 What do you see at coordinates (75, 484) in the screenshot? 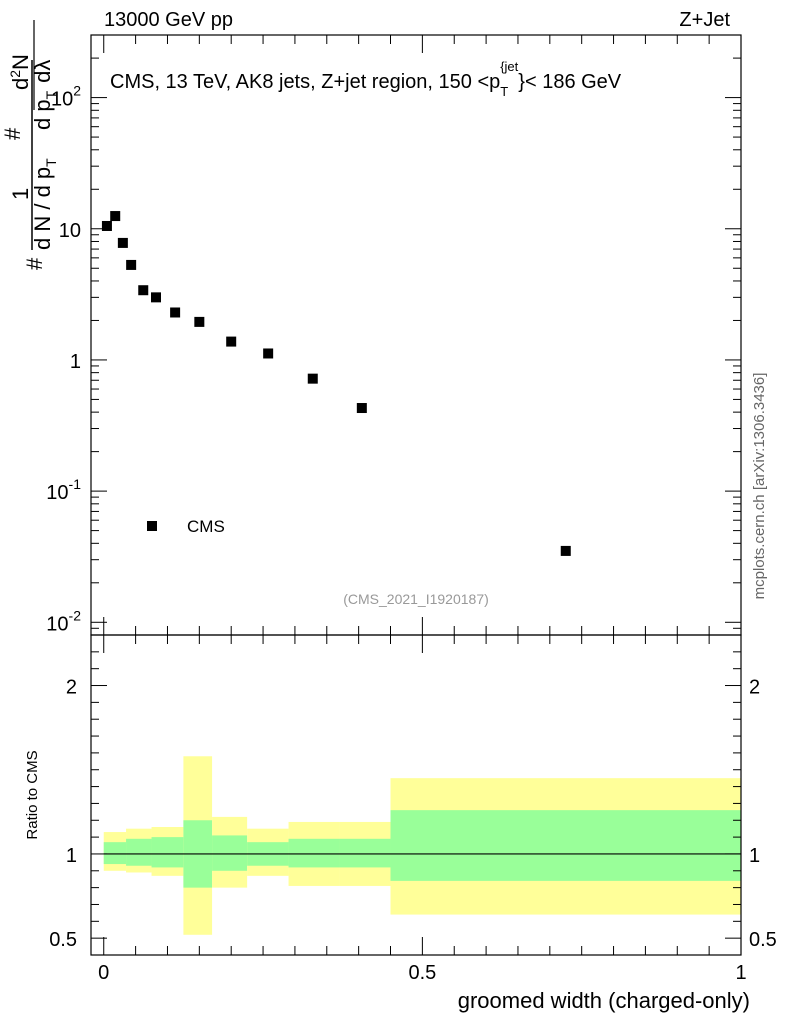
I see `tick-exponent: -1` at bounding box center [75, 484].